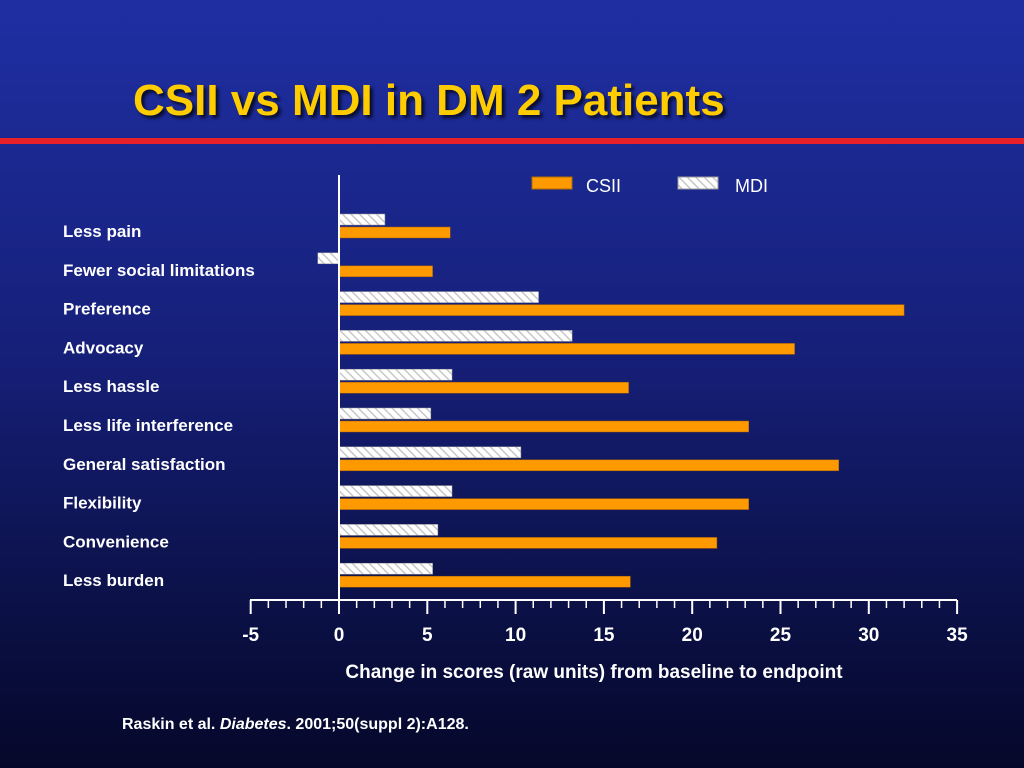  Describe the element at coordinates (171, 724) in the screenshot. I see `citation-authors: Raskin et al.` at that location.